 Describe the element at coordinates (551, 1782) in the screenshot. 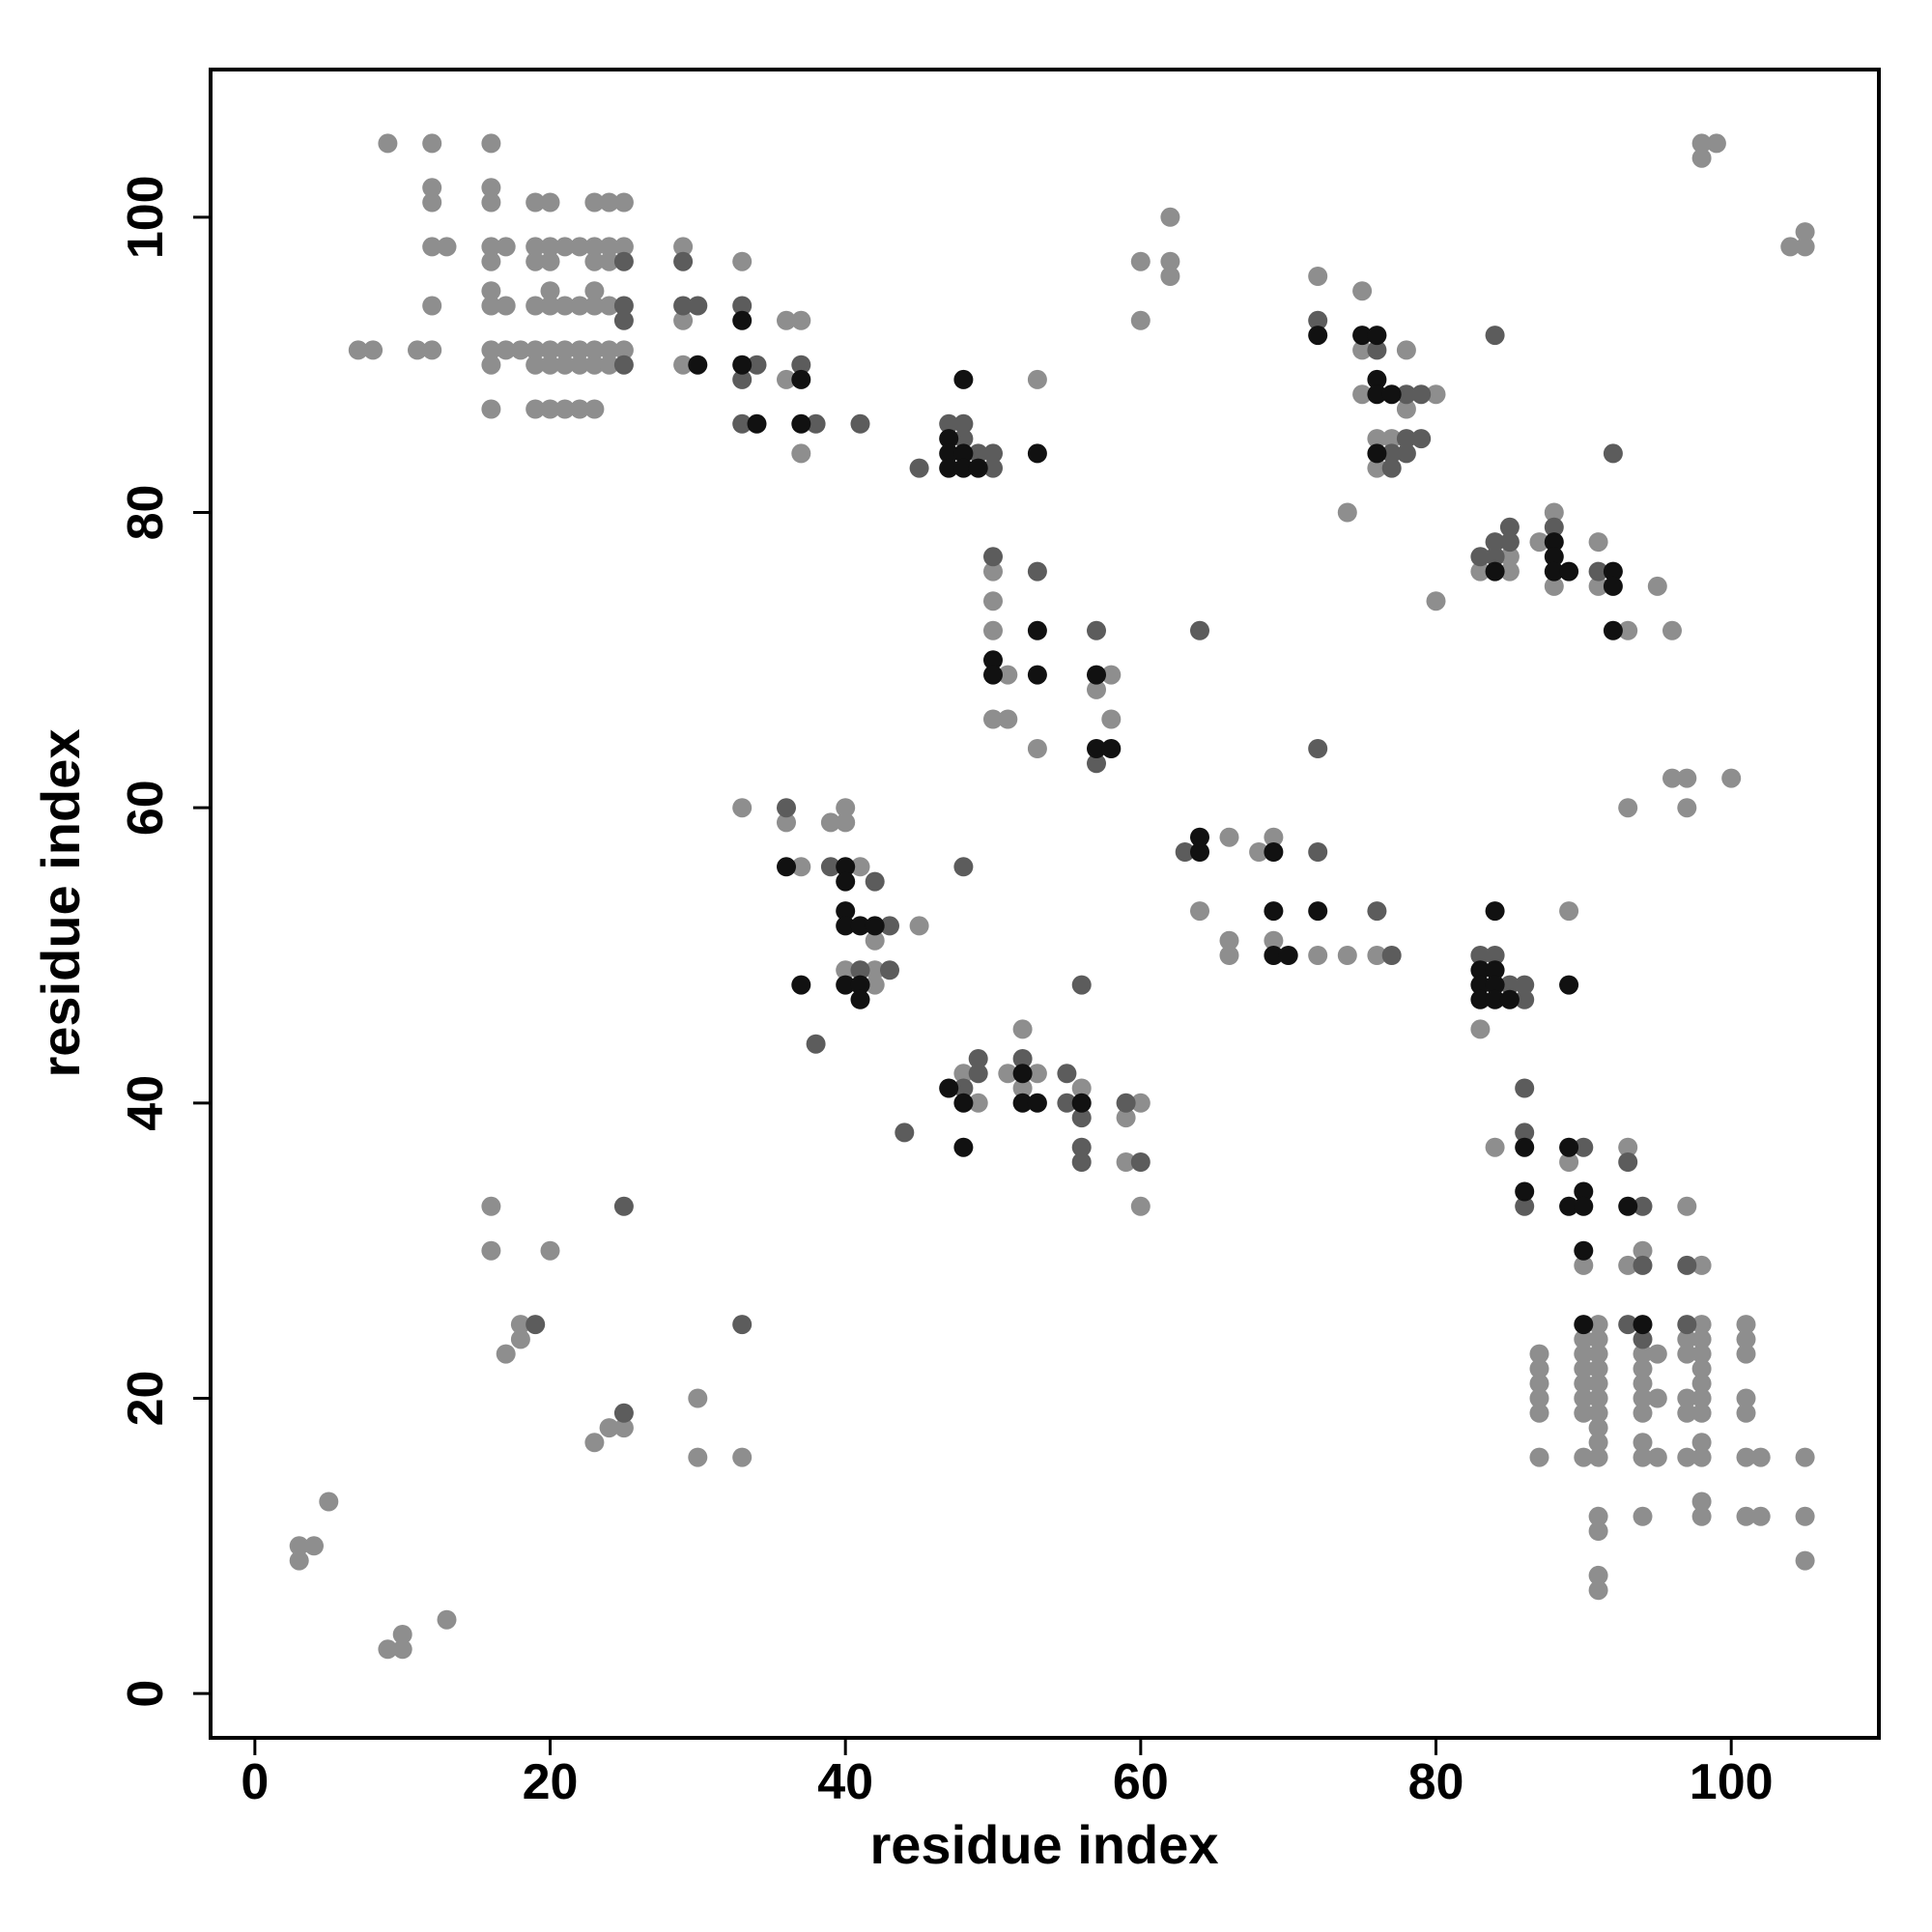

I see `x-tick-label: 20` at that location.